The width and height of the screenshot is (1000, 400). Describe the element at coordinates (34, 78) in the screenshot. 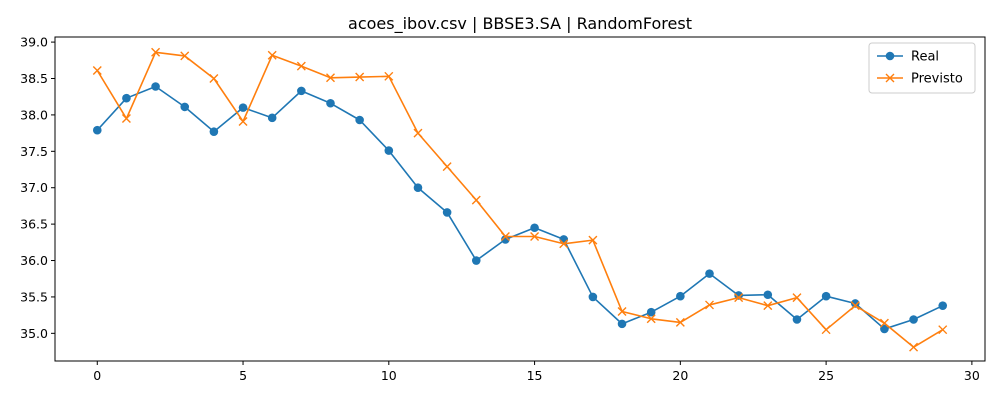

I see `y-tick-label-7: 38.5` at that location.